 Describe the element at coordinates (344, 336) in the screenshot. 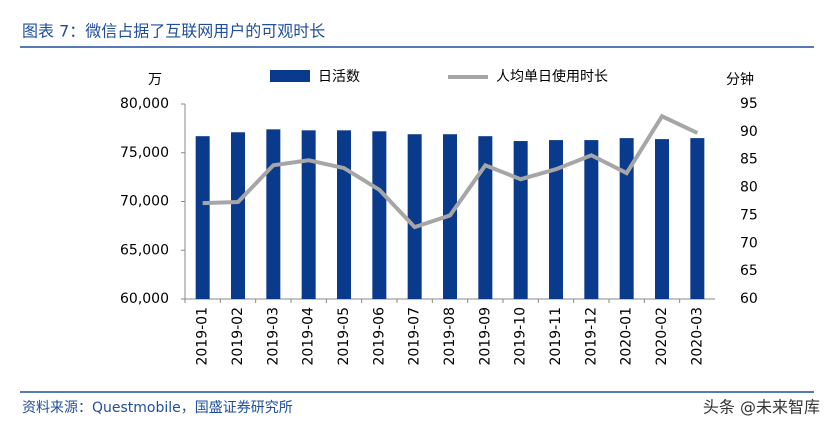

I see `x-tick-label: 2019-05` at that location.